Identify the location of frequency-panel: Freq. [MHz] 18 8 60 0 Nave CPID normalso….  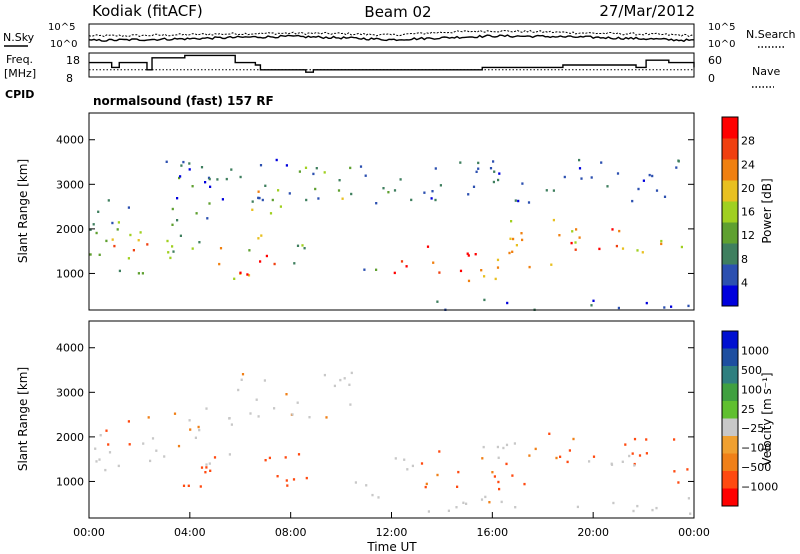
(392, 80).